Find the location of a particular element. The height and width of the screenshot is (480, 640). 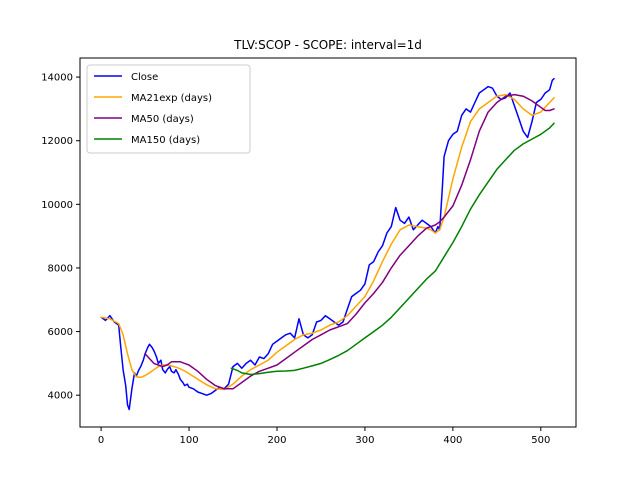

y-tick-label-2: 8000 is located at coordinates (60, 268).